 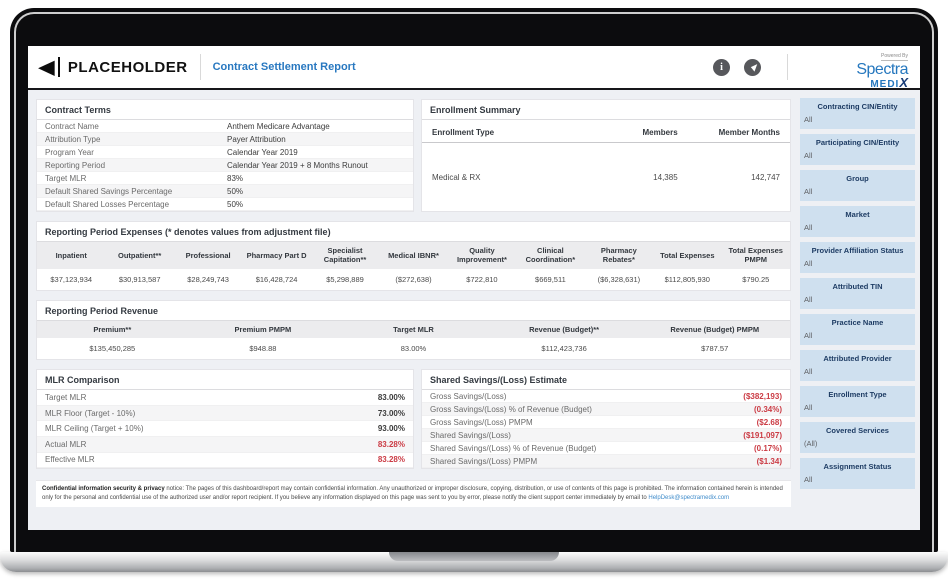 What do you see at coordinates (749, 132) in the screenshot?
I see `column-header: Member Months` at bounding box center [749, 132].